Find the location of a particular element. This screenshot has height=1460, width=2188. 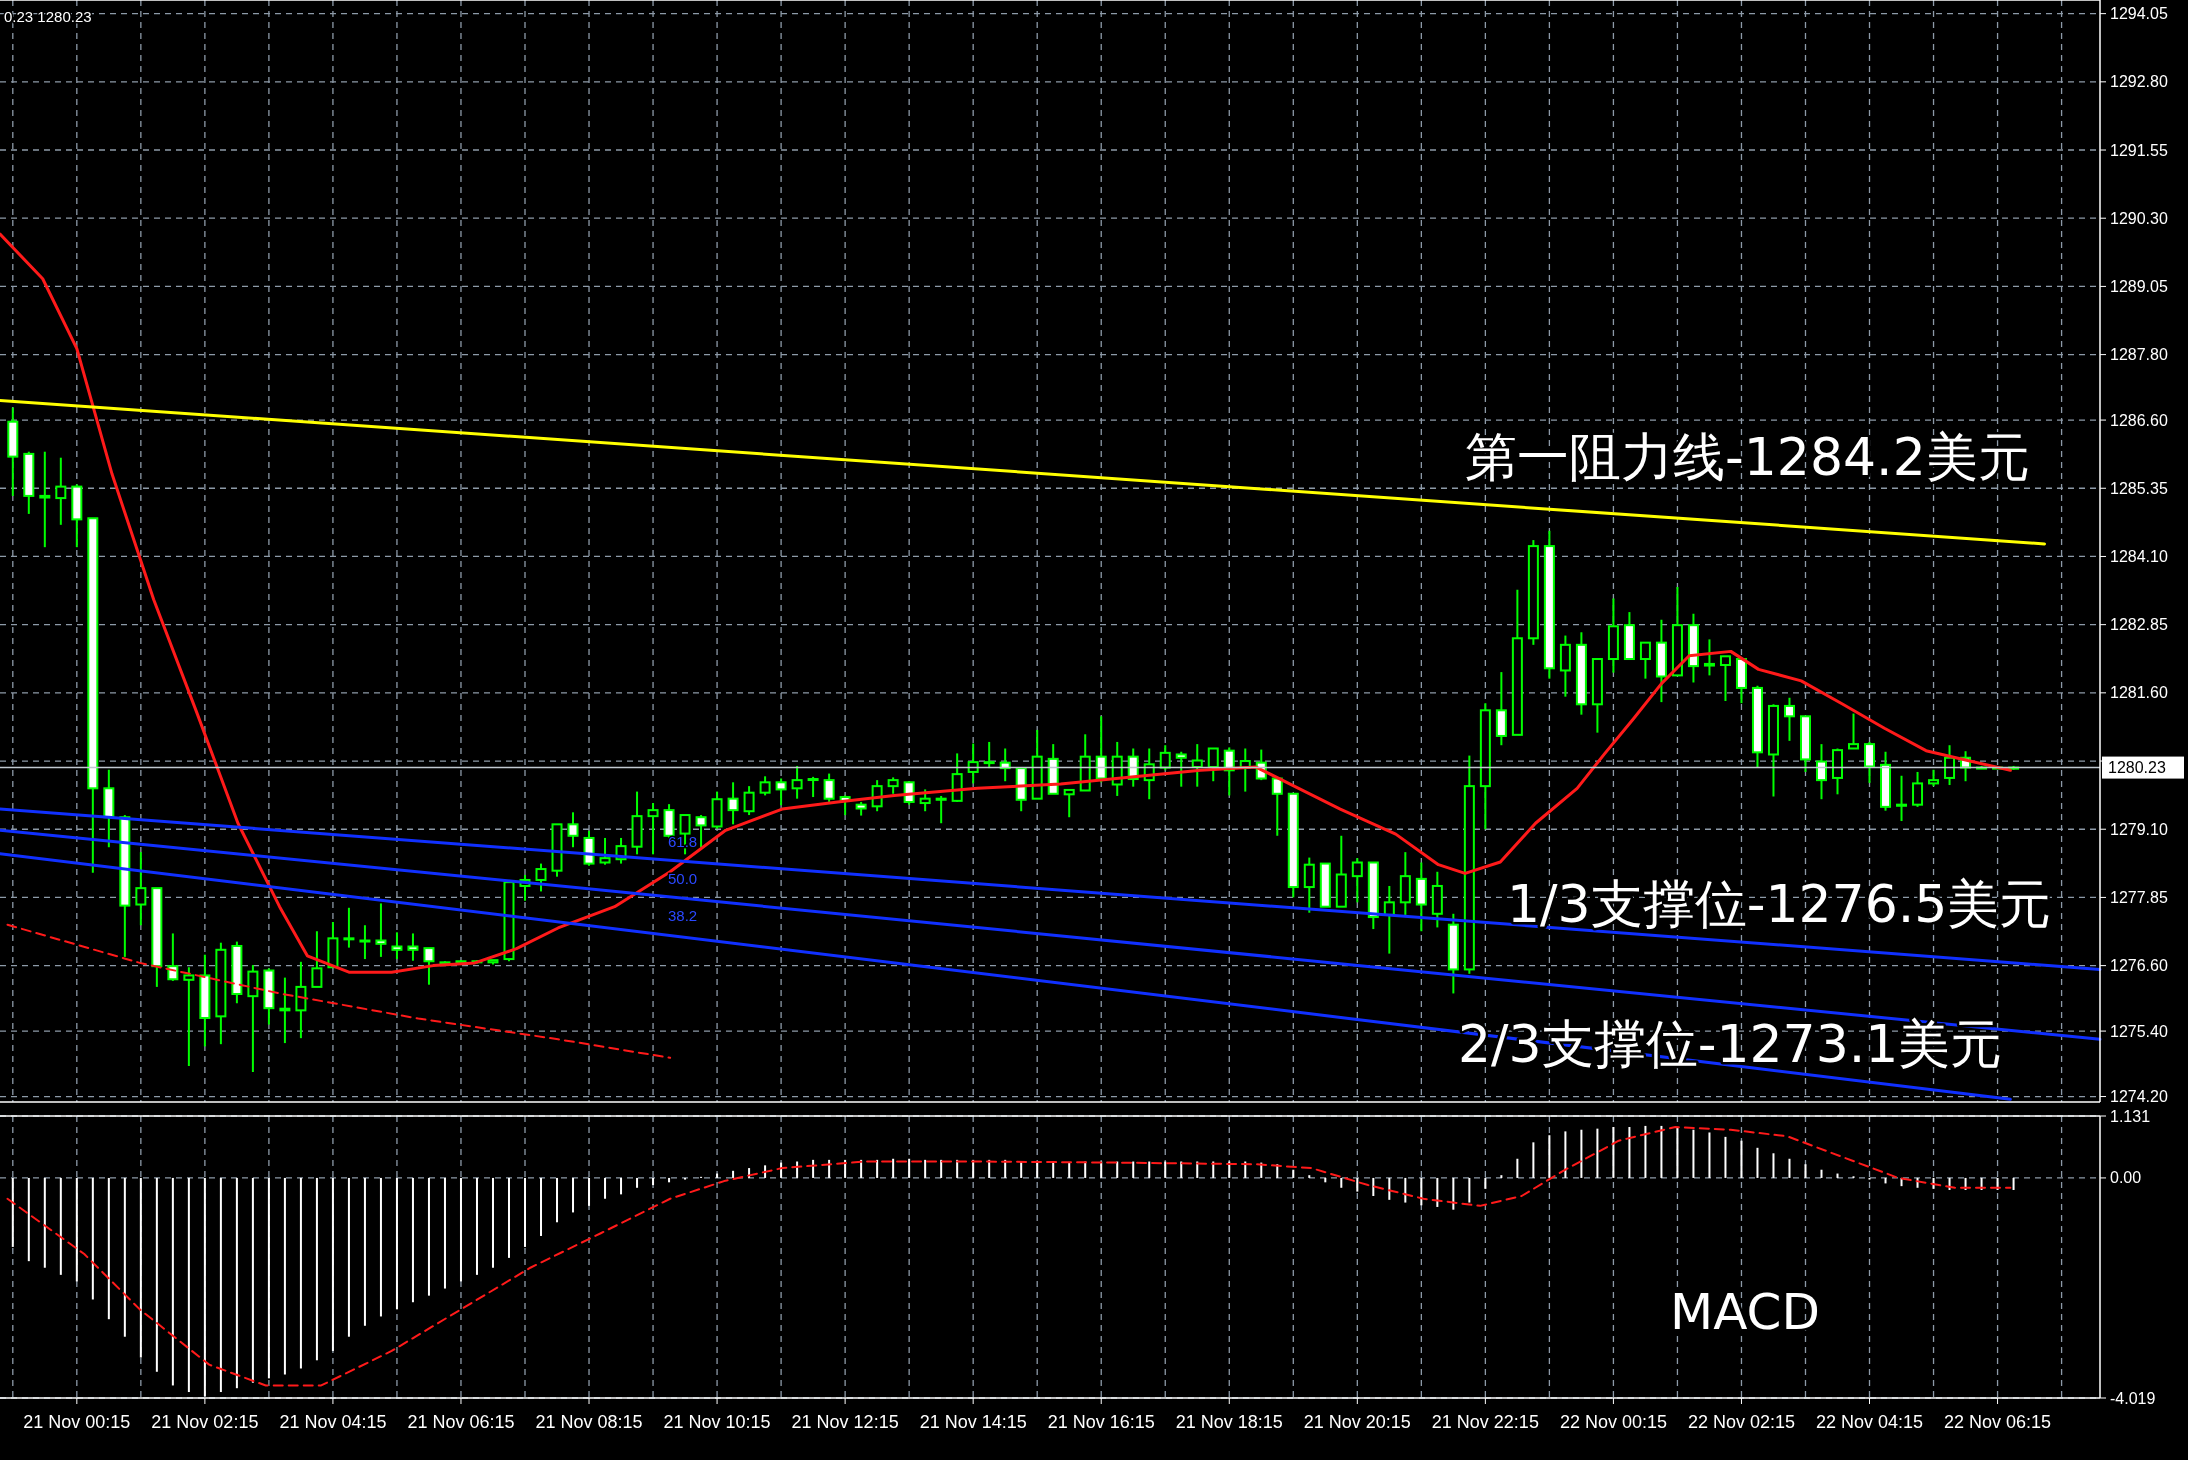

x-tick-label: 21 Nov 00:15 is located at coordinates (77, 1422).